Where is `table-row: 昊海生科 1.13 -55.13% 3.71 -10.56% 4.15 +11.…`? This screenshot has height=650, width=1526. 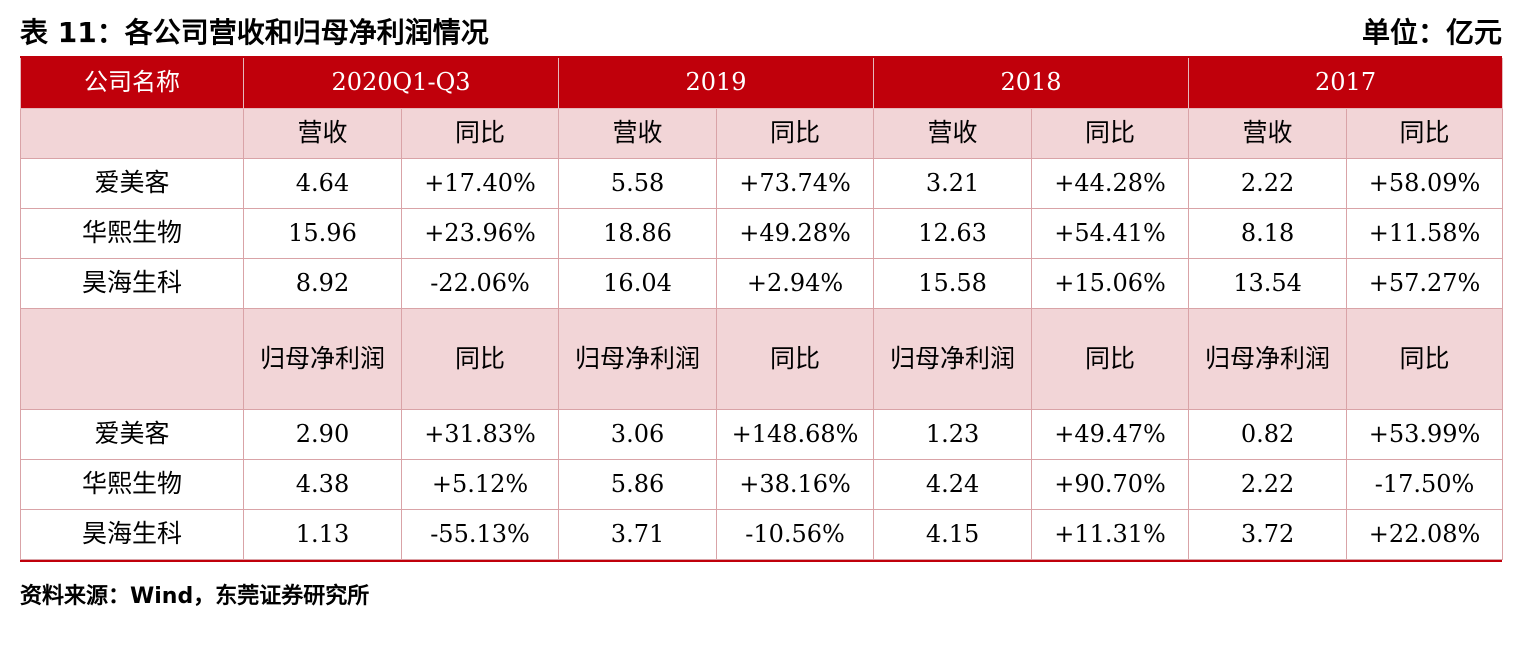 table-row: 昊海生科 1.13 -55.13% 3.71 -10.56% 4.15 +11.… is located at coordinates (762, 534).